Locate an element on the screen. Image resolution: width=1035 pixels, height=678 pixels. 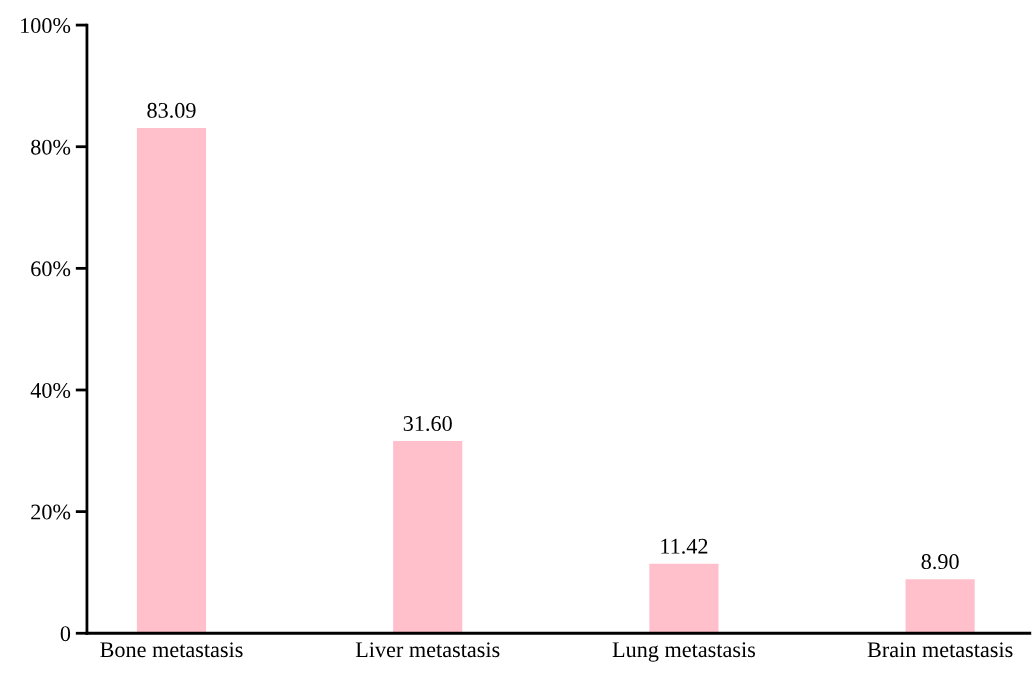
y-tick-label: 20% is located at coordinates (51, 512).